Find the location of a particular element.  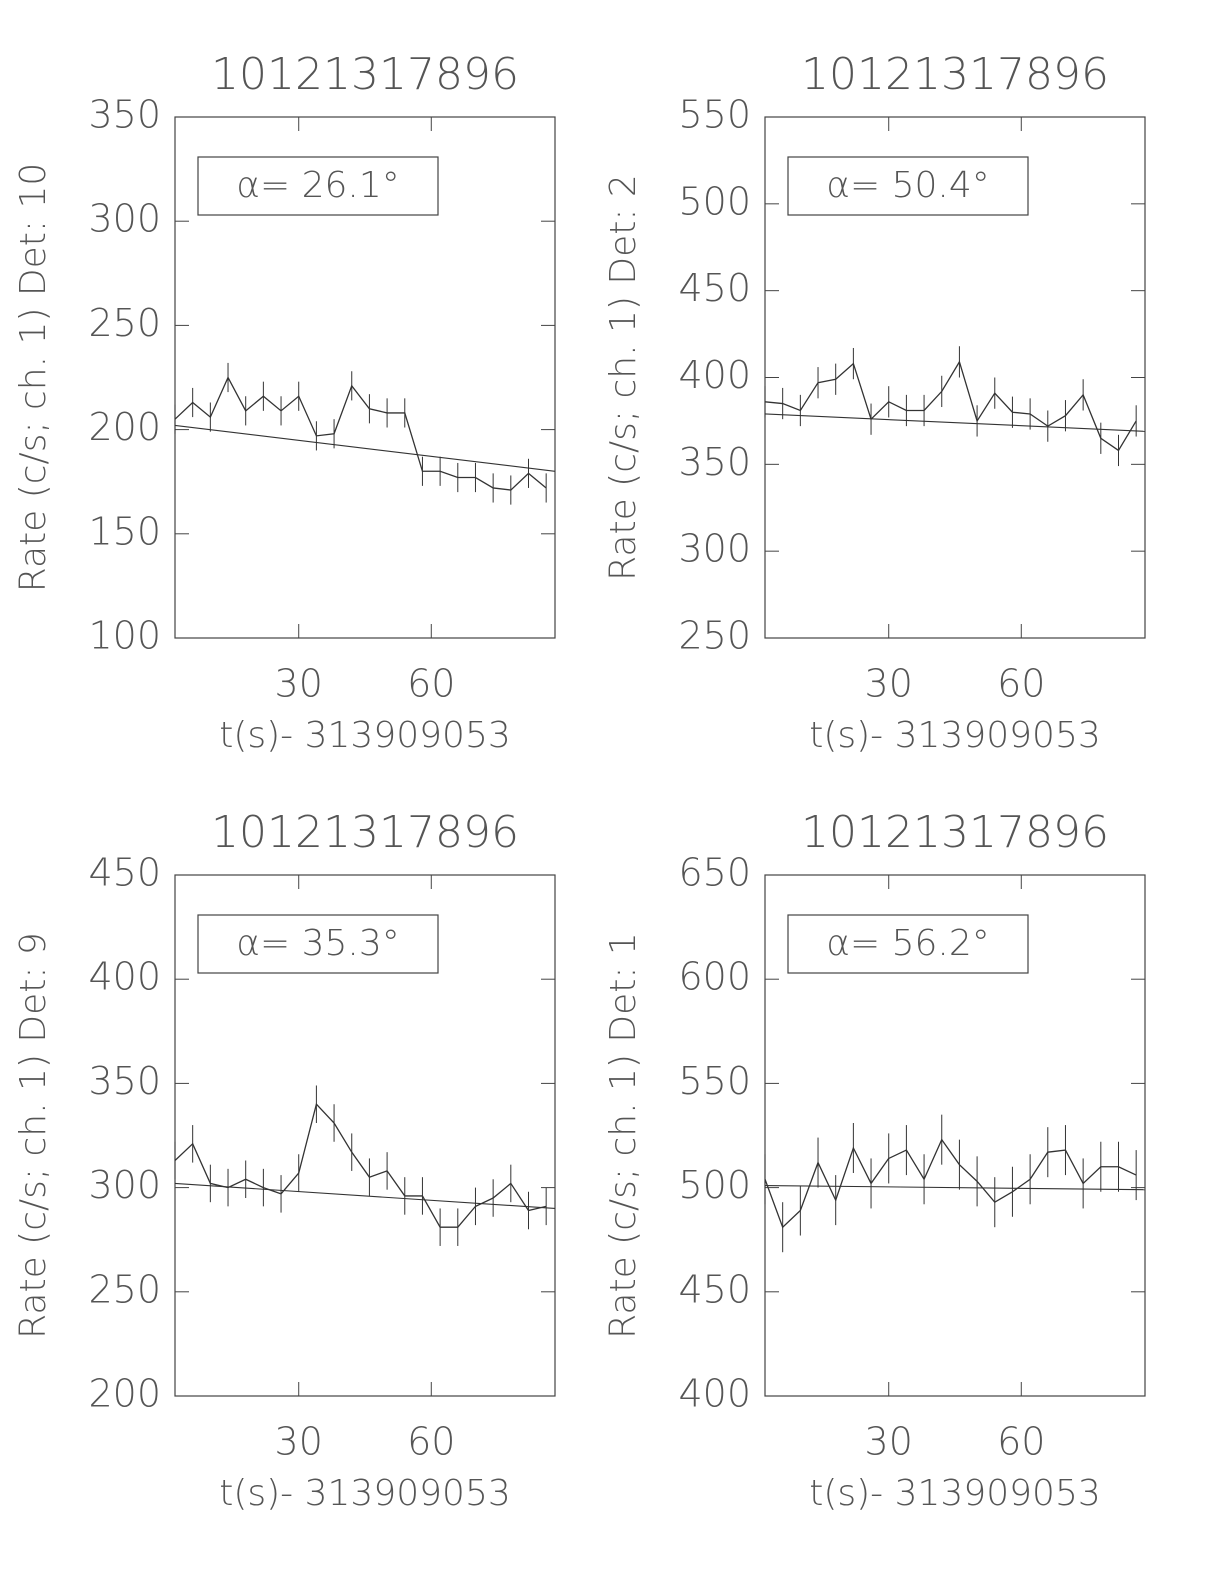

annotation: α= 56.2° is located at coordinates (908, 943).